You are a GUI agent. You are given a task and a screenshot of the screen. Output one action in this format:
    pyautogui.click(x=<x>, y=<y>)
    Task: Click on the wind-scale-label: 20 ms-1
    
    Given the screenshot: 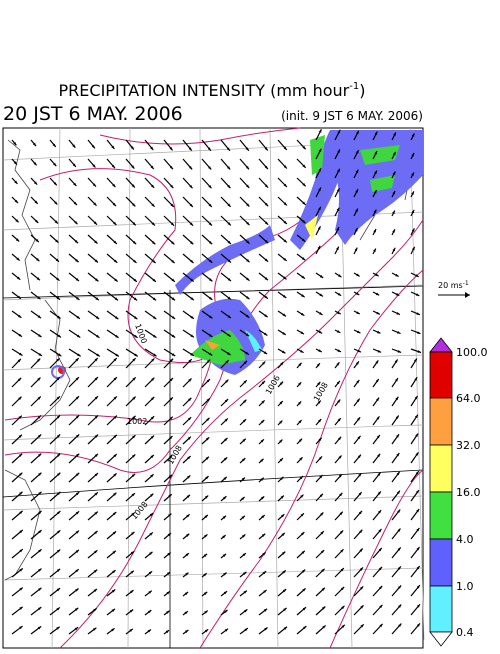 What is the action you would take?
    pyautogui.click(x=453, y=285)
    